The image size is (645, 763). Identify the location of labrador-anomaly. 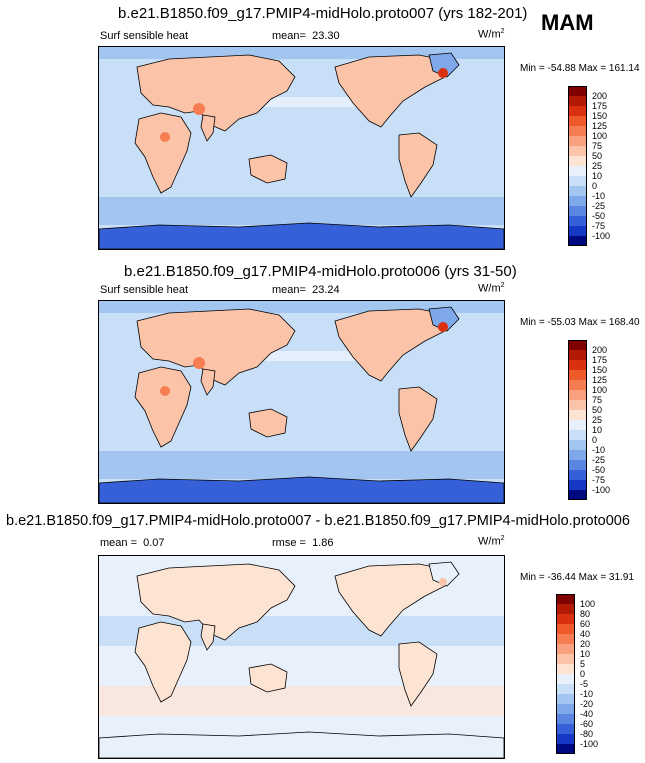
(443, 582).